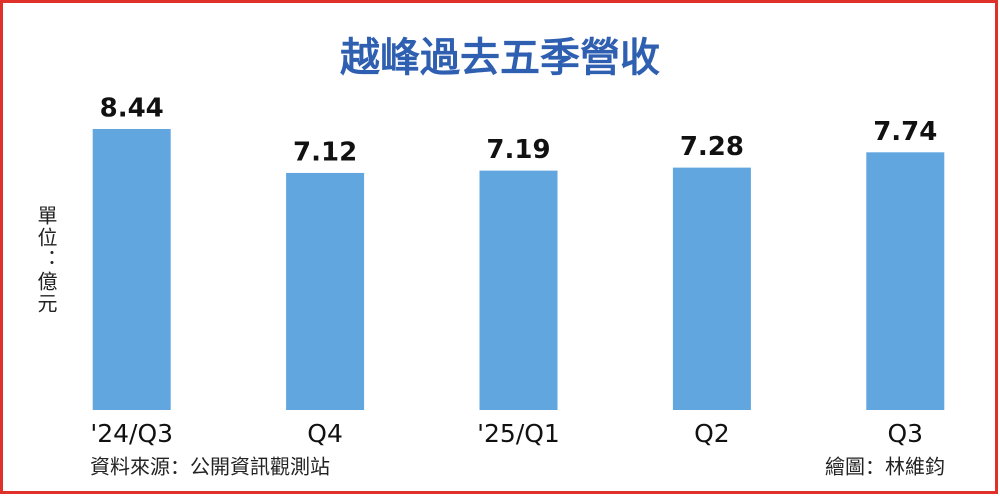 The width and height of the screenshot is (1000, 496). Describe the element at coordinates (500, 58) in the screenshot. I see `chart-title: 越峰過去五季營收` at that location.